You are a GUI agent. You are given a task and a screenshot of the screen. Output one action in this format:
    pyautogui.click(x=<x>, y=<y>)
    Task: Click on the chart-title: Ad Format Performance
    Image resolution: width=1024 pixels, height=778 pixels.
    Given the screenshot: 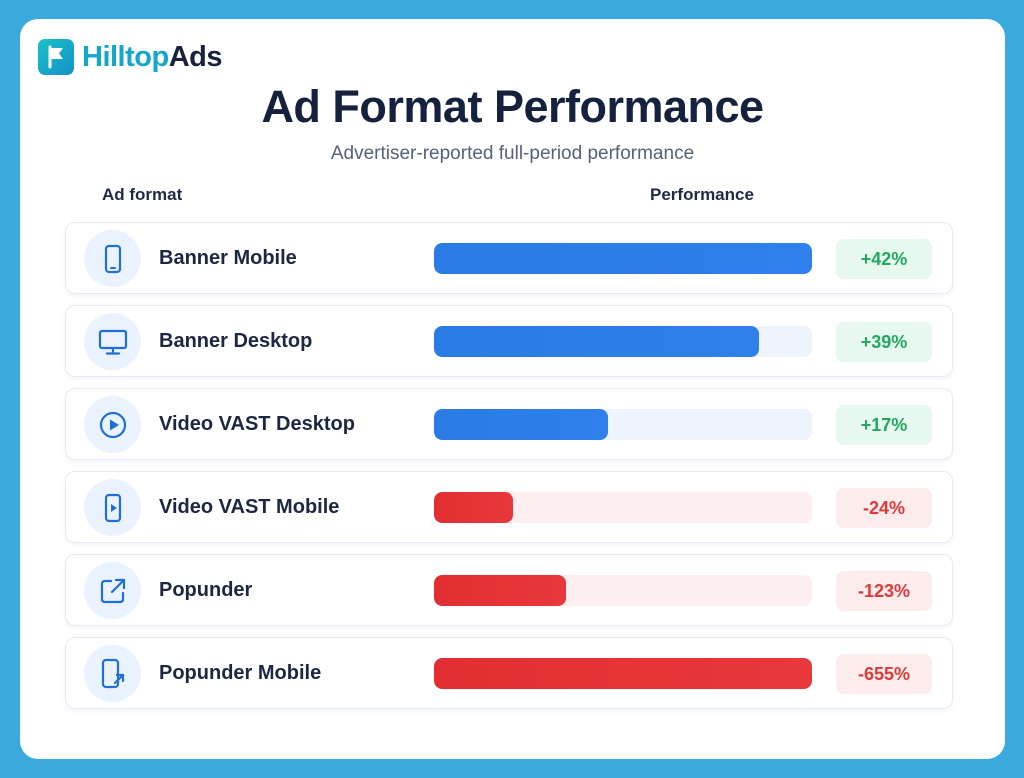 What is the action you would take?
    pyautogui.click(x=512, y=106)
    